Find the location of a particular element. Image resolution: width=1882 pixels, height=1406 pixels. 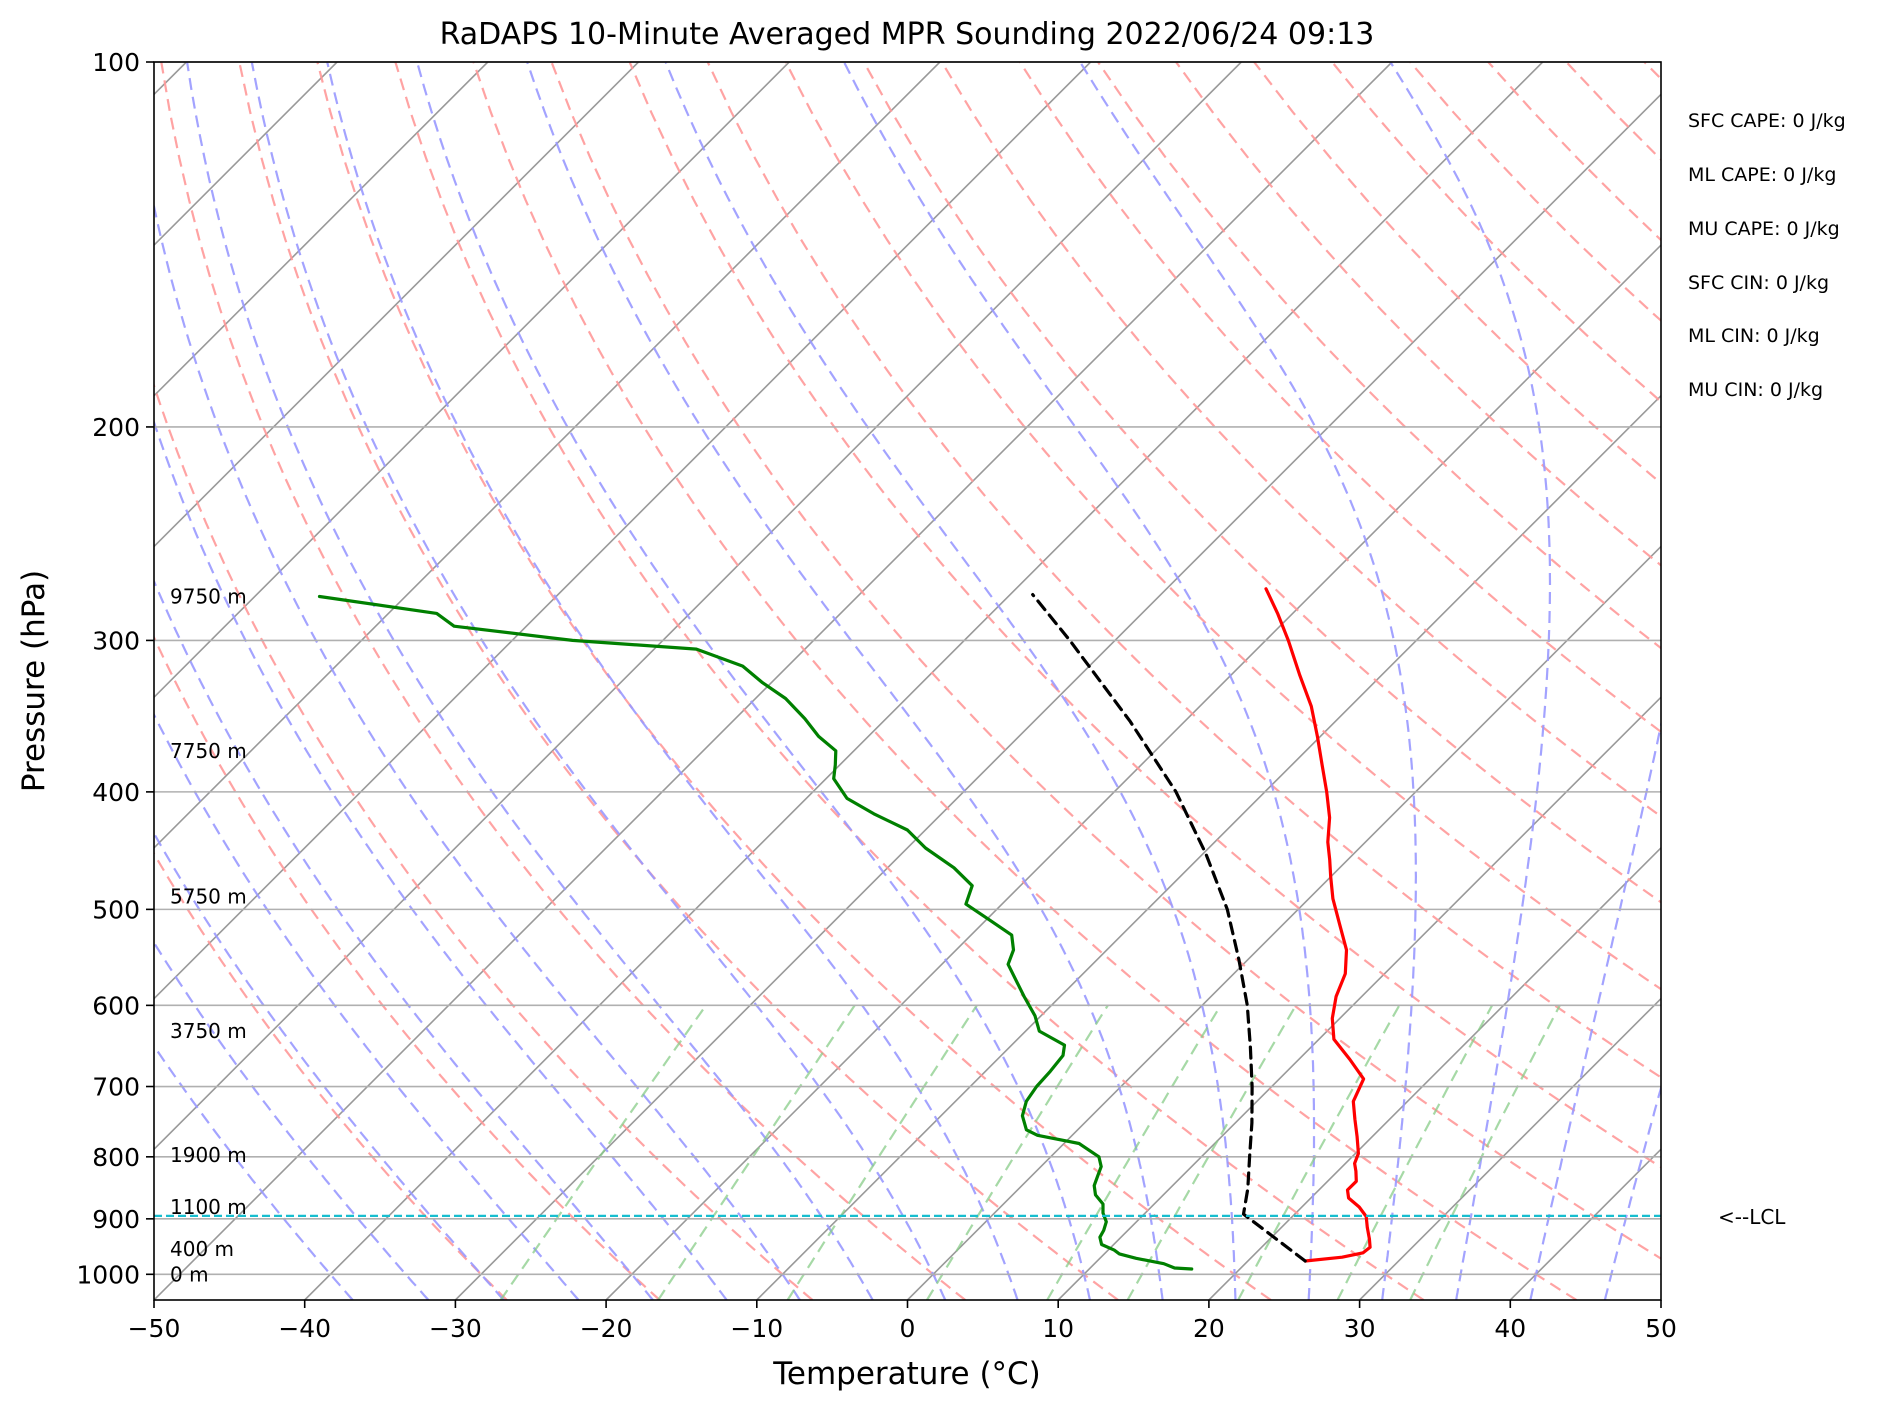

x-axis-label: Temperature (°C) is located at coordinates (906, 1374).